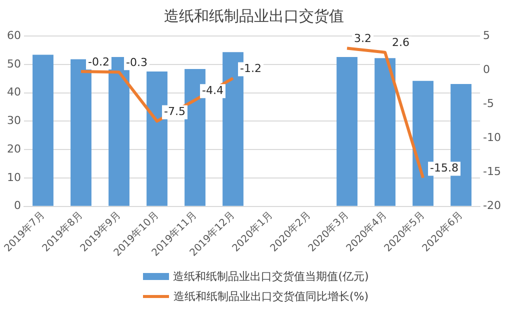 Image resolution: width=512 pixels, height=319 pixels. What do you see at coordinates (444, 168) in the screenshot?
I see `data-label: -15.8` at bounding box center [444, 168].